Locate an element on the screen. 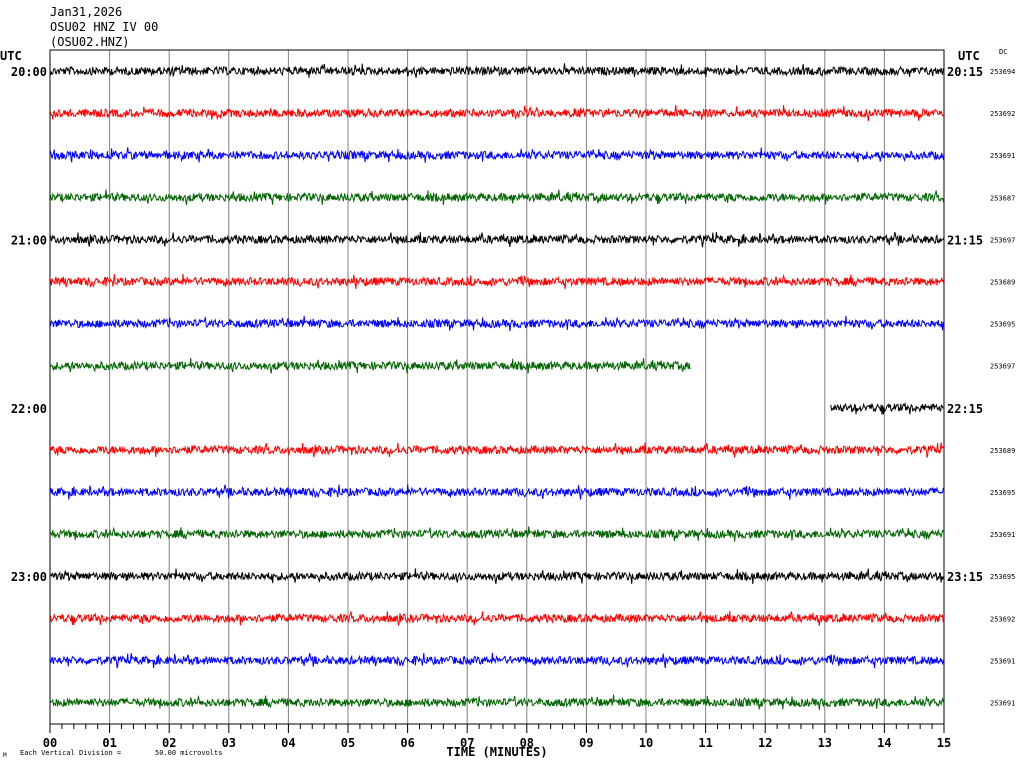 The image size is (1024, 768). x-tick-label: 13 is located at coordinates (825, 743).